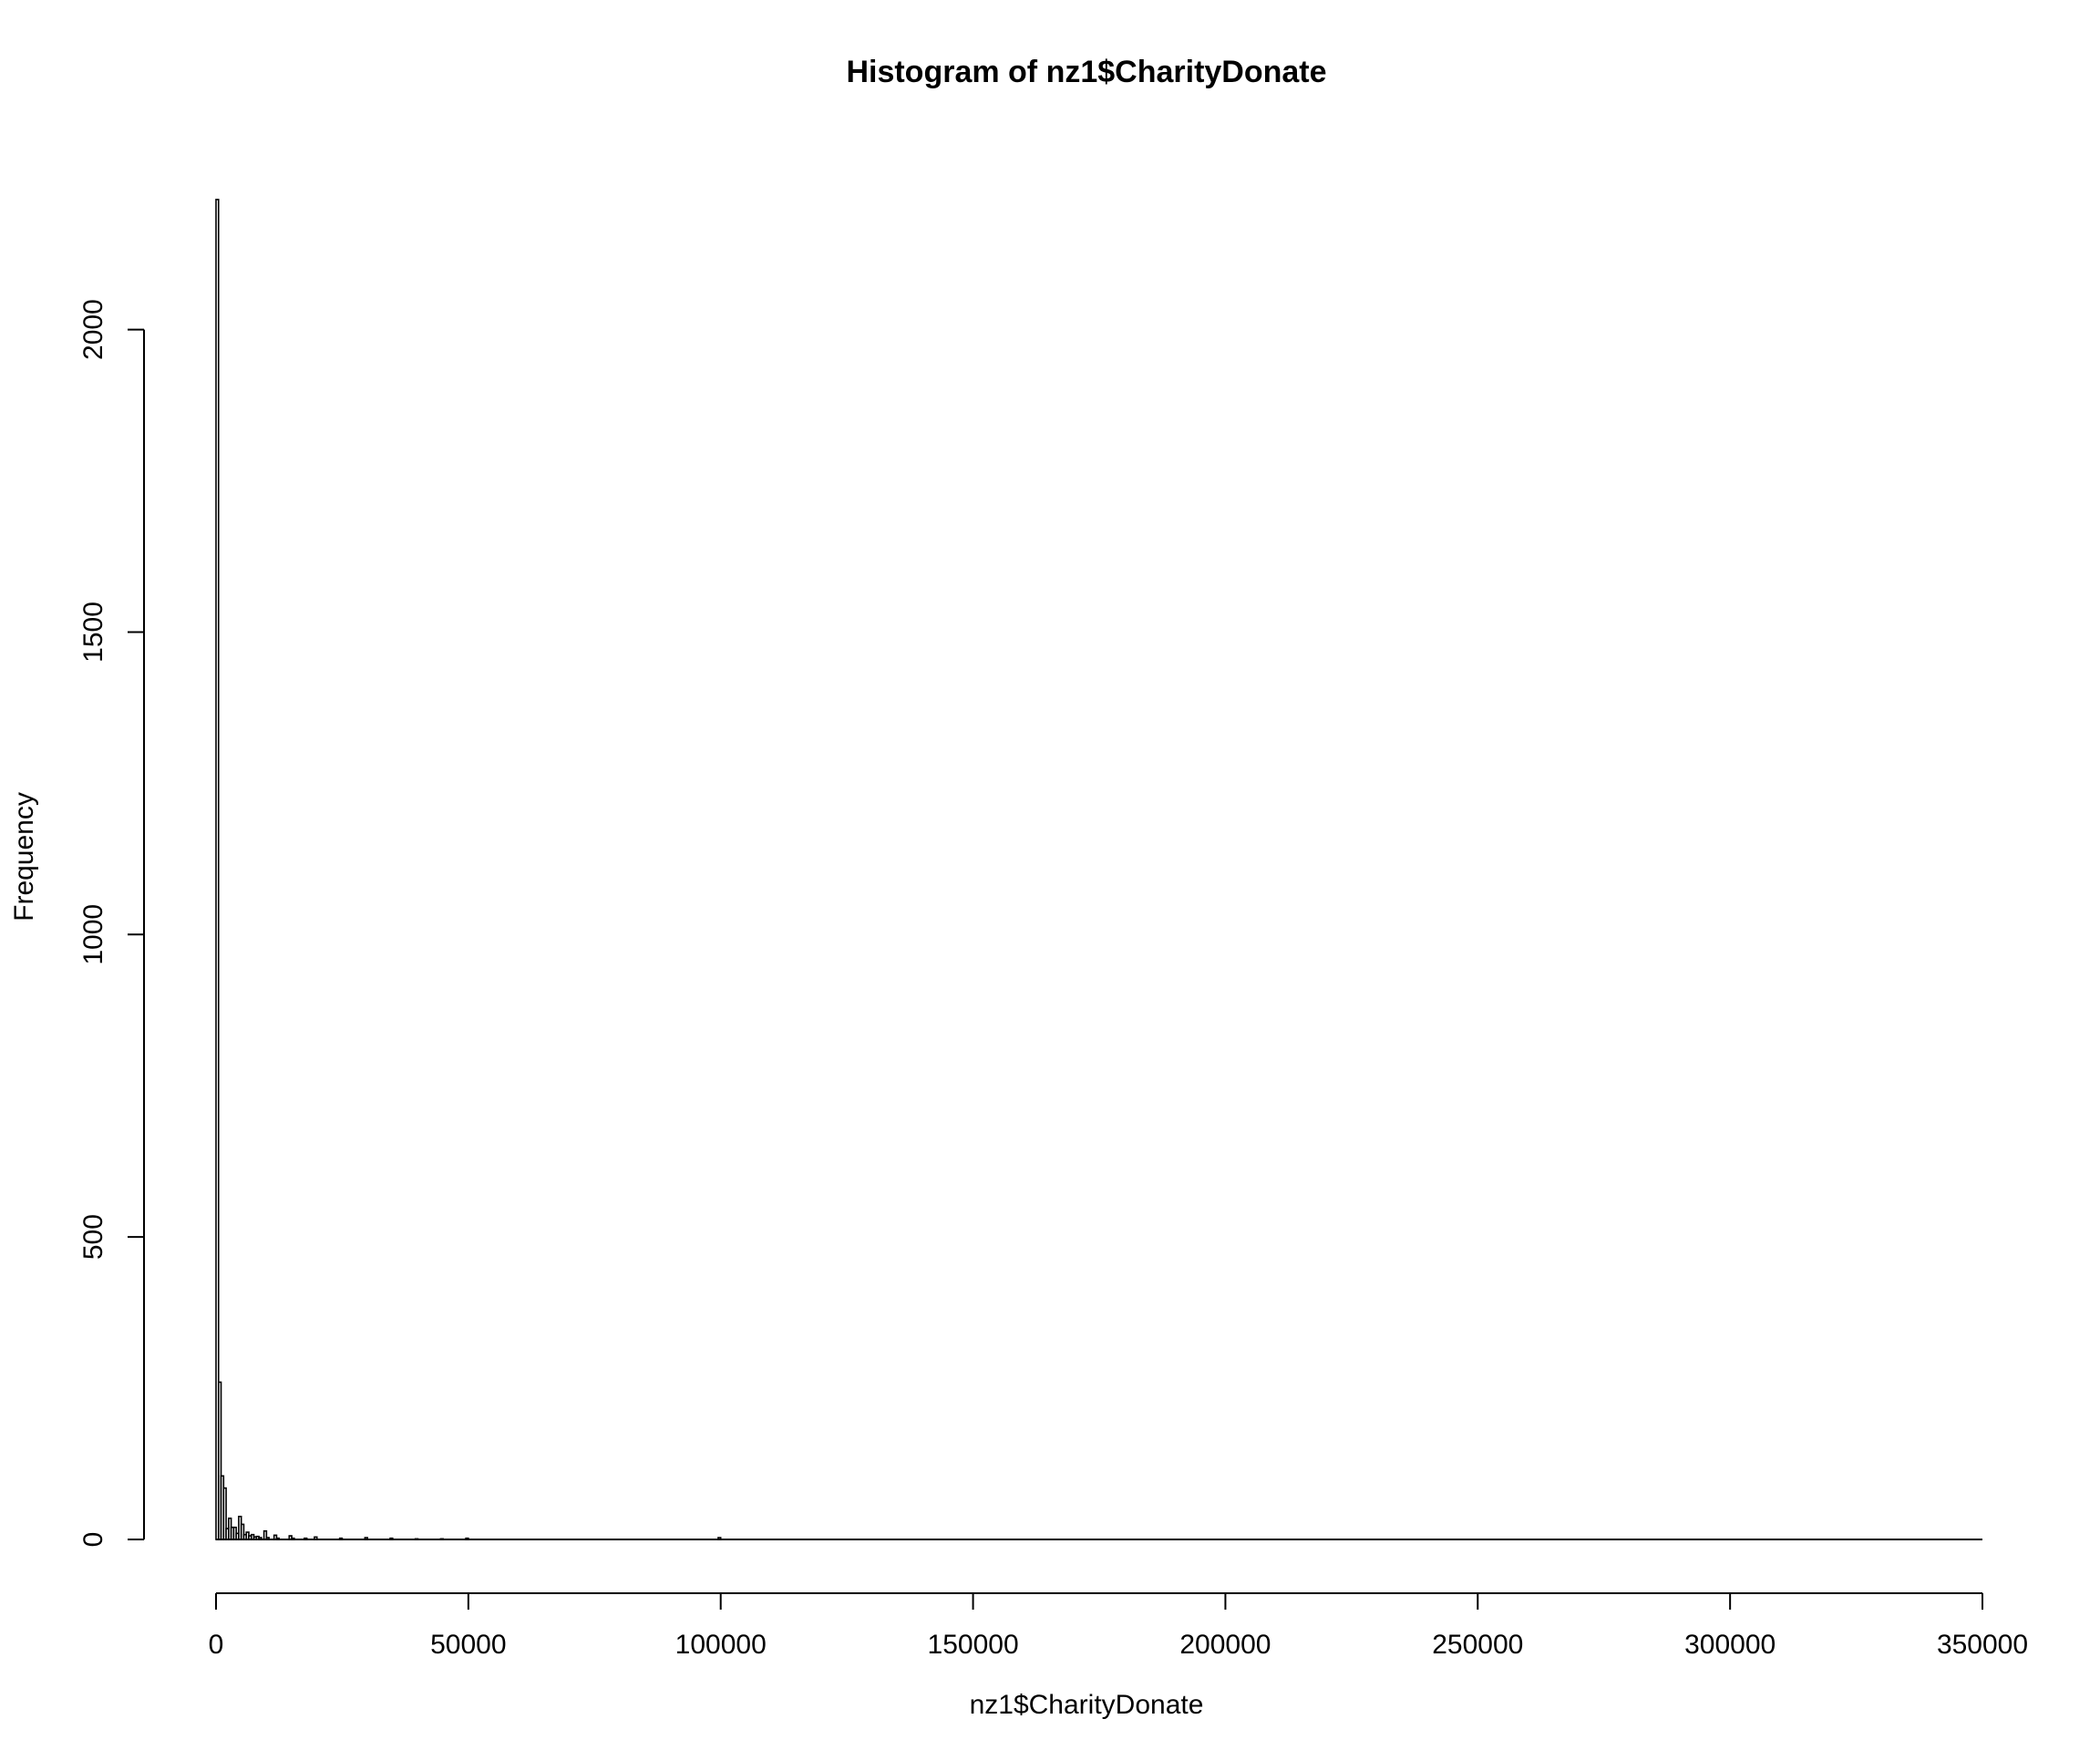  What do you see at coordinates (1086, 72) in the screenshot?
I see `chart-title: Histogram of nz1$CharityDonate` at bounding box center [1086, 72].